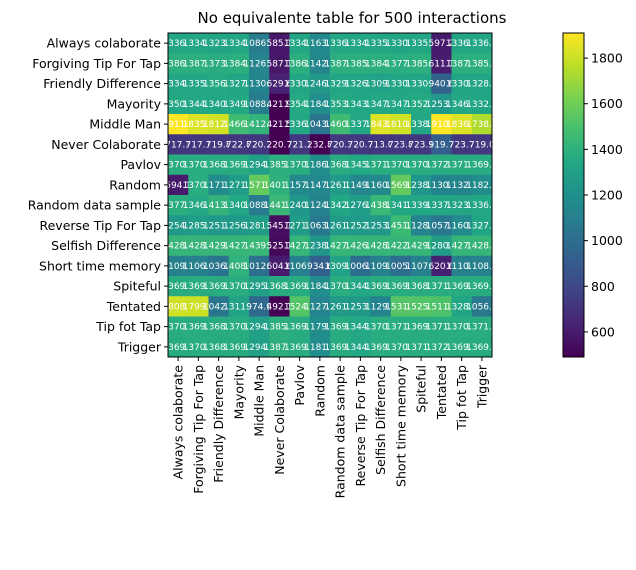 The image size is (636, 570). I want to click on cell-value-label: 1334.1, so click(178, 85).